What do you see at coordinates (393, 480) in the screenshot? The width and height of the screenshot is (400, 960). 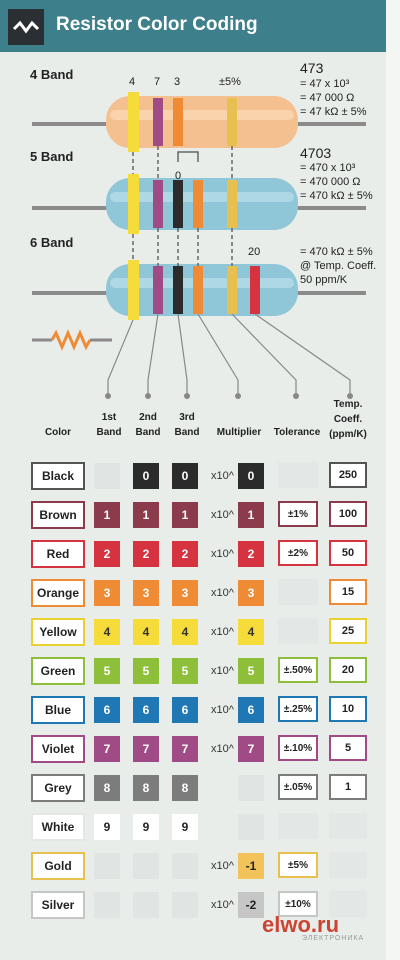 I see `side-strip` at bounding box center [393, 480].